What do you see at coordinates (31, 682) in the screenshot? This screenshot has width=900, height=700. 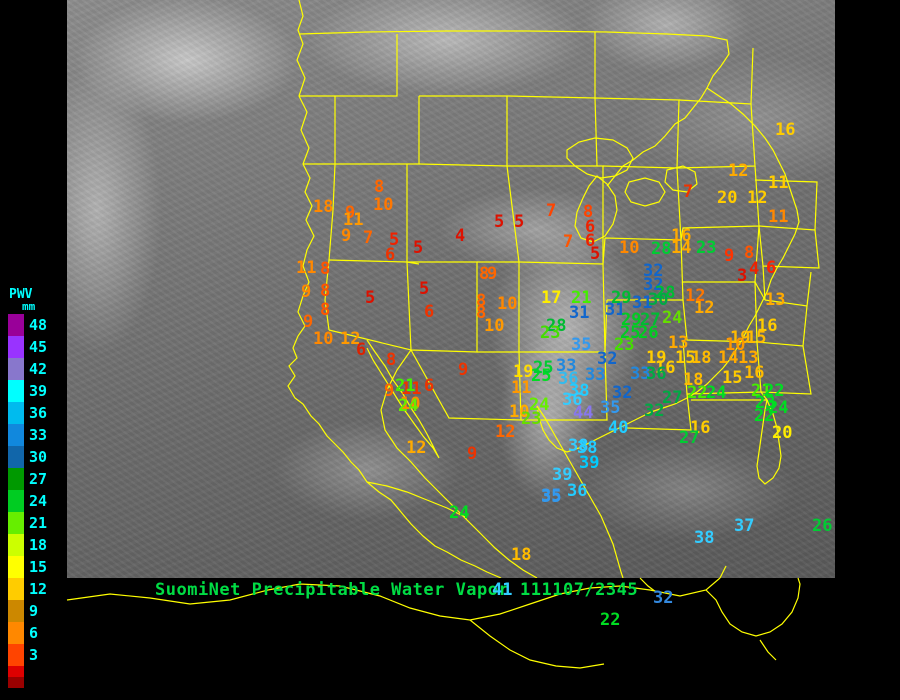 I see `colorbar-row` at bounding box center [31, 682].